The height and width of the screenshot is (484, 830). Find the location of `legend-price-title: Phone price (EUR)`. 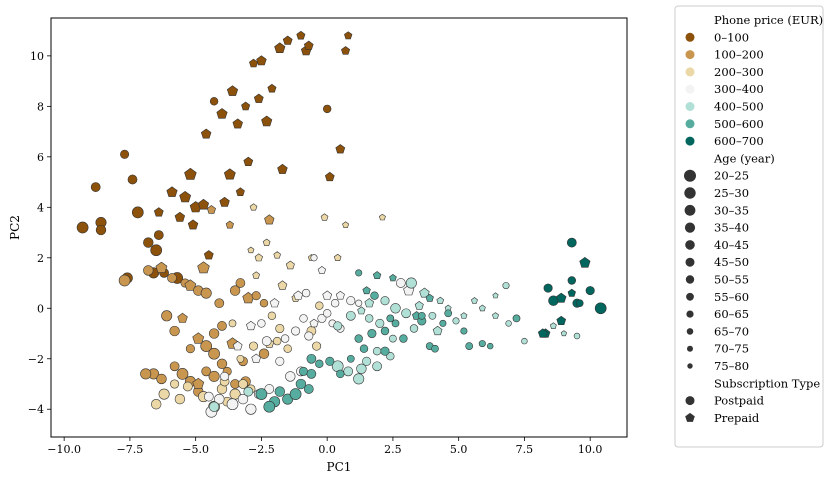

legend-price-title: Phone price (EUR) is located at coordinates (768, 20).